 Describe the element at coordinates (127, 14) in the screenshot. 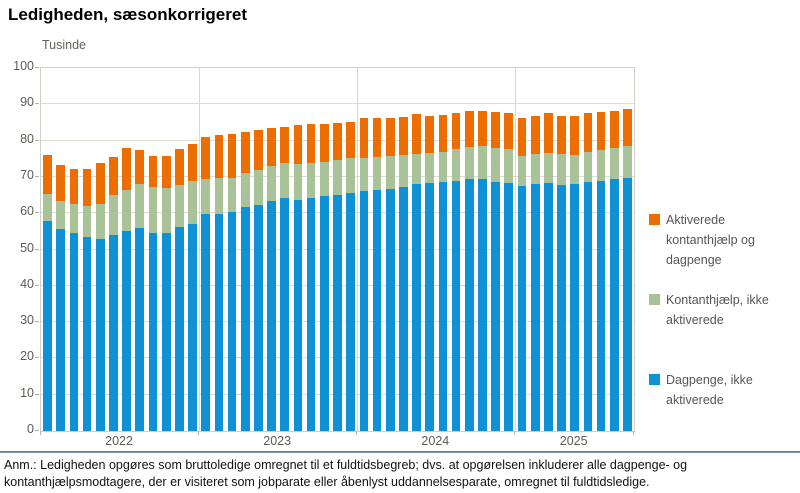

I see `page-title: Ledigheden, sæsonkorrigeret` at that location.